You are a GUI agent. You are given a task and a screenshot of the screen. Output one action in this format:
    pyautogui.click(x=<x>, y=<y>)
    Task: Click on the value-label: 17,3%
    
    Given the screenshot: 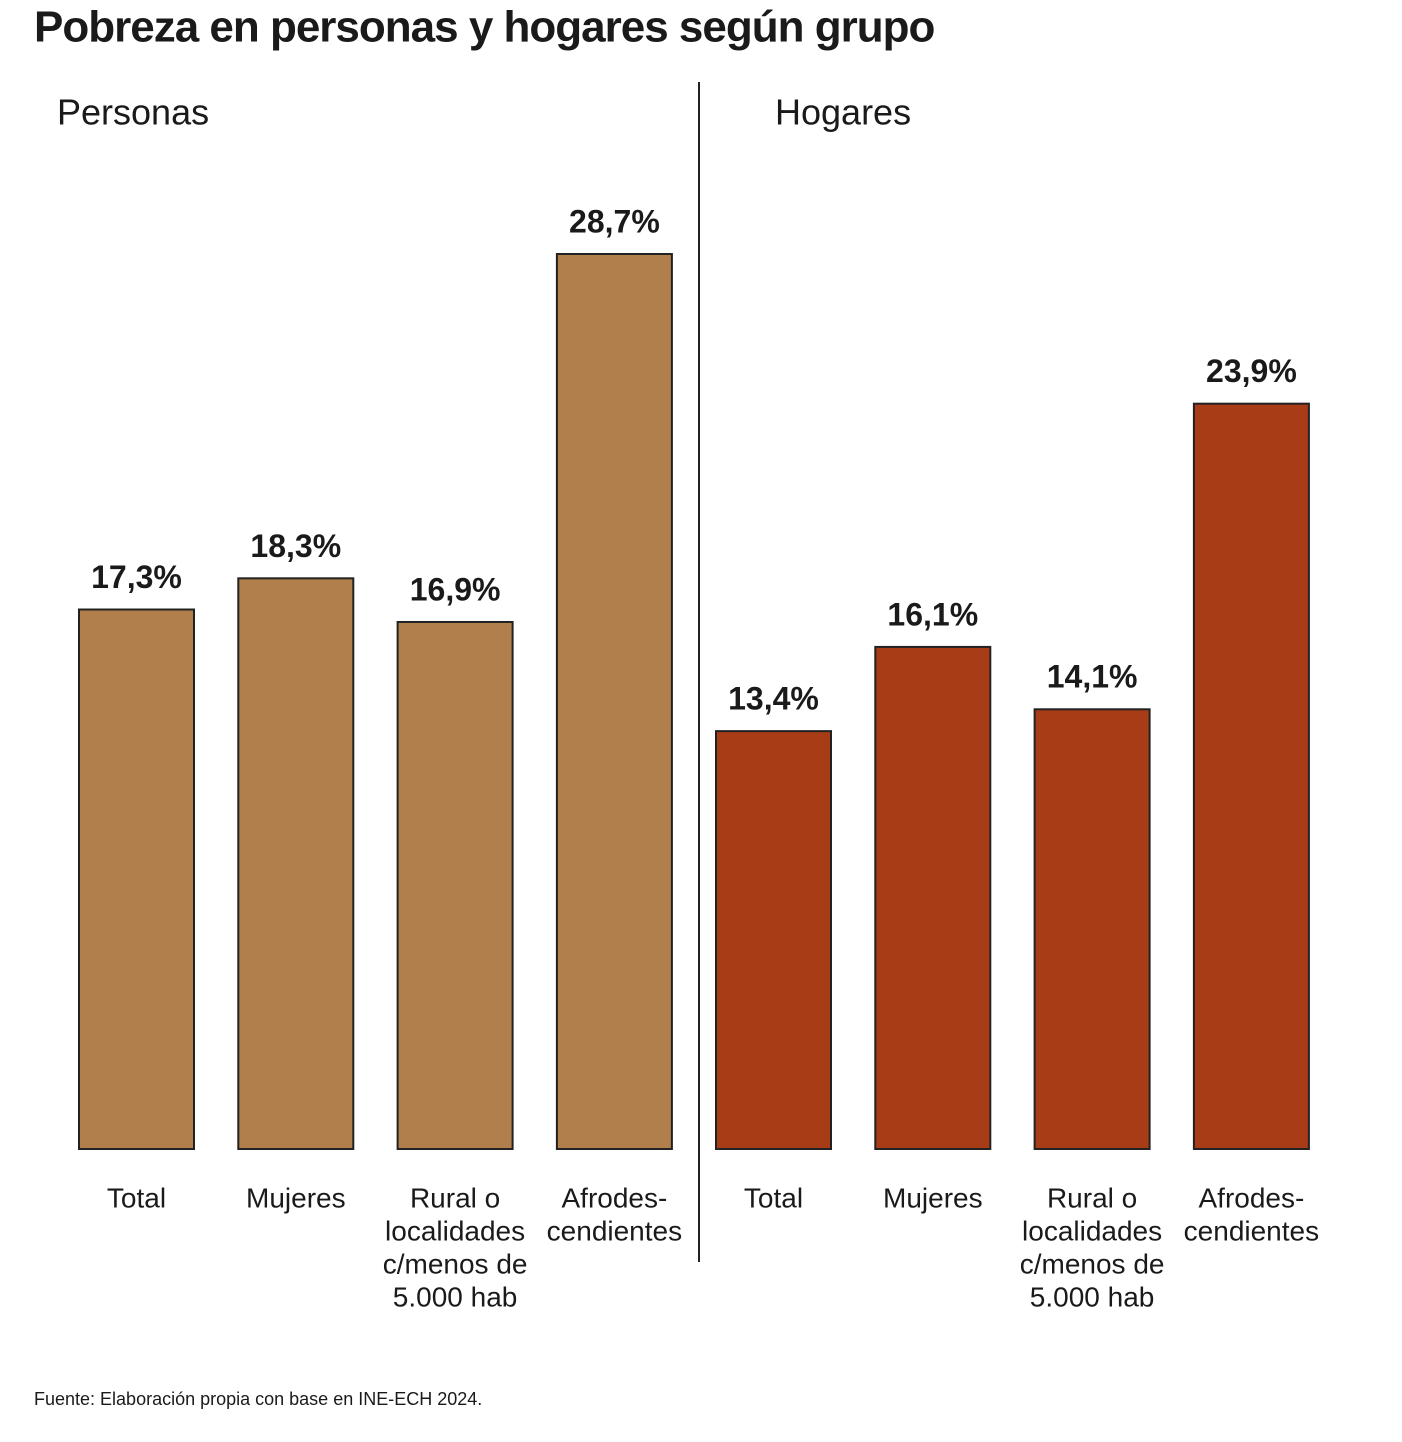 What is the action you would take?
    pyautogui.click(x=136, y=577)
    